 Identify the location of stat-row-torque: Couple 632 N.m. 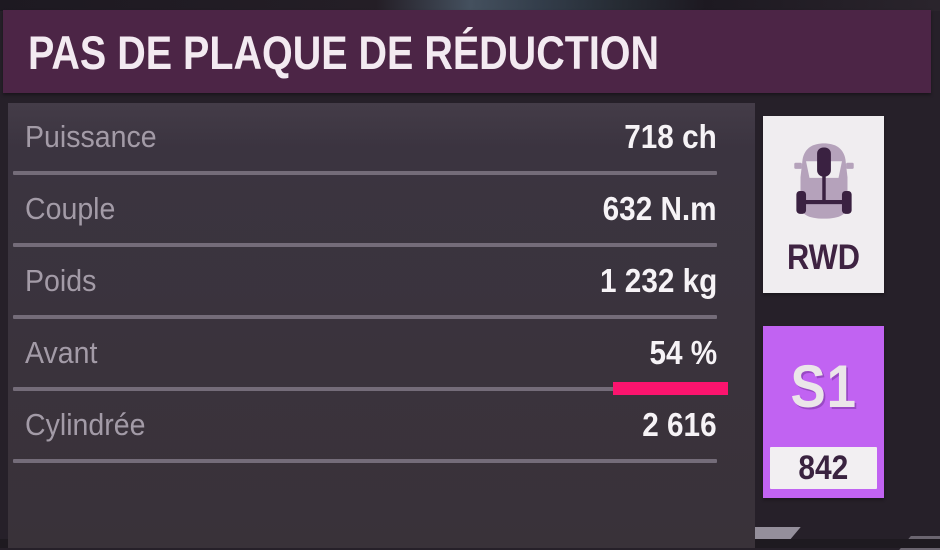
(381, 209).